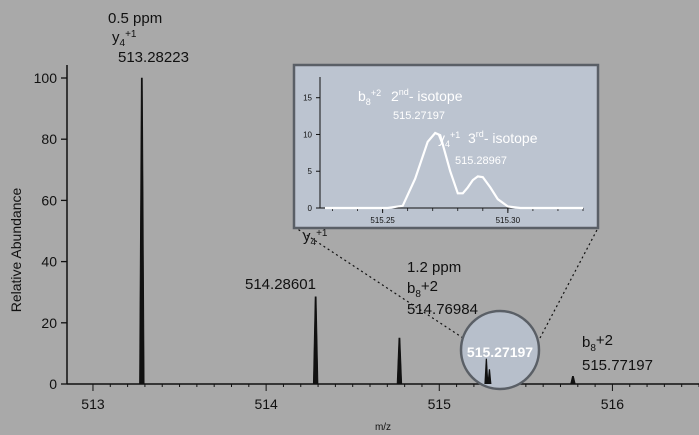 The width and height of the screenshot is (699, 435). What do you see at coordinates (383, 427) in the screenshot?
I see `x-axis-label: m/z` at bounding box center [383, 427].